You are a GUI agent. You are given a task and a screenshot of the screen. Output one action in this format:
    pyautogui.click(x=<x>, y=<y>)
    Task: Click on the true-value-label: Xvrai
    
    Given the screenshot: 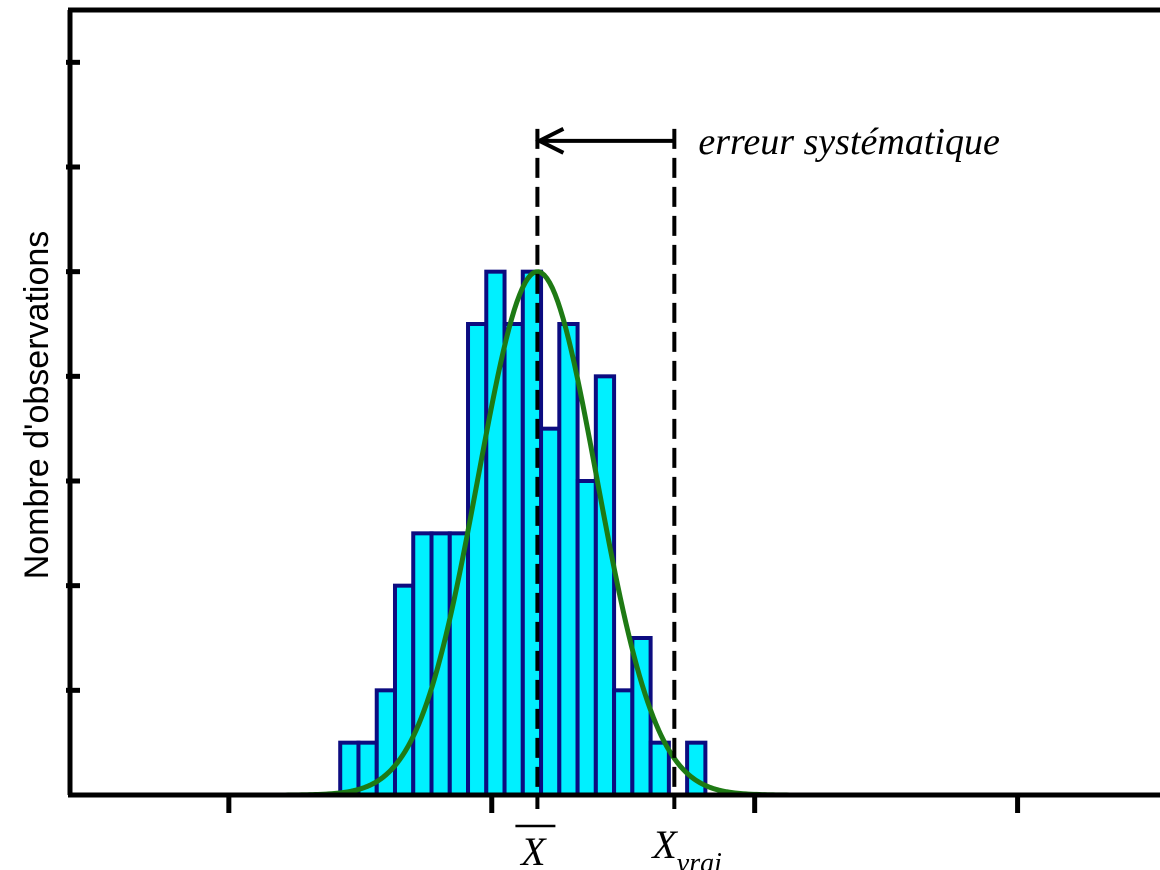 What is the action you would take?
    pyautogui.click(x=686, y=846)
    